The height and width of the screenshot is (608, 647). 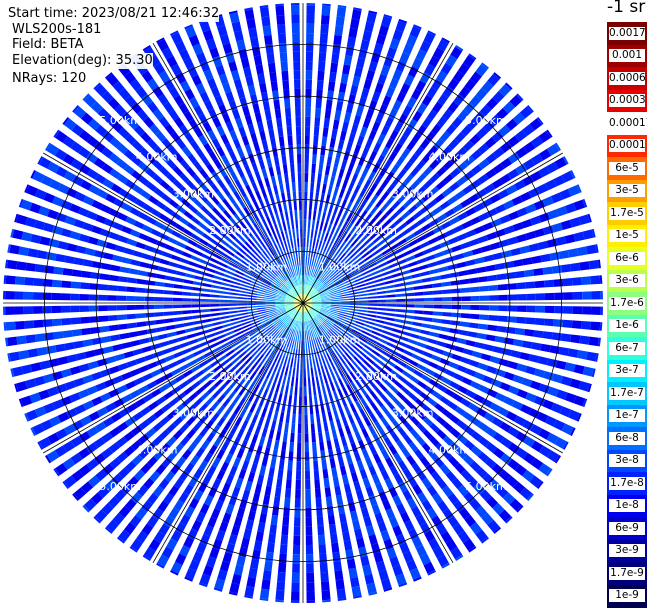 What do you see at coordinates (627, 595) in the screenshot?
I see `colorbar-tick-label: 1e-9` at bounding box center [627, 595].